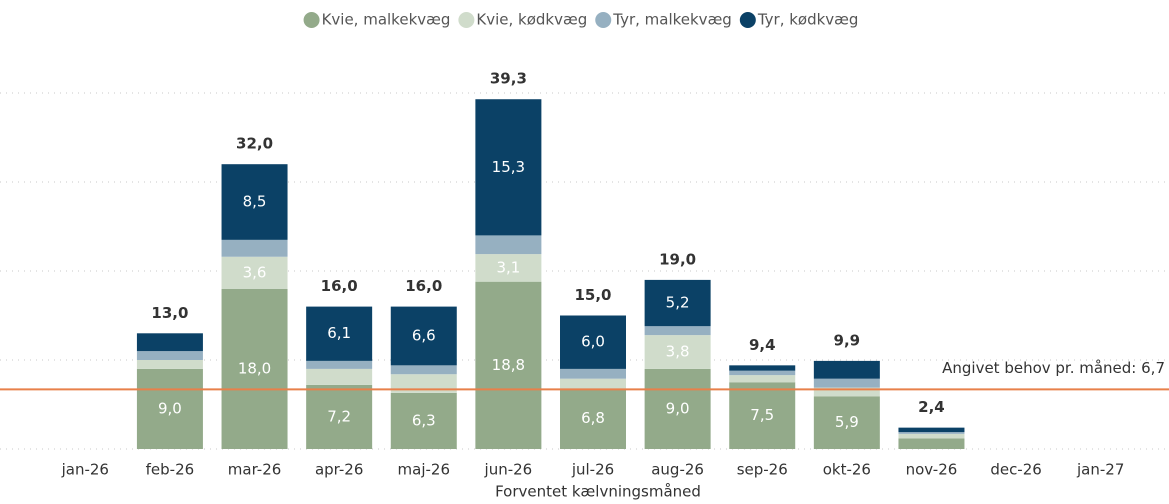  Describe the element at coordinates (931, 407) in the screenshot. I see `total-label: 2,4` at that location.